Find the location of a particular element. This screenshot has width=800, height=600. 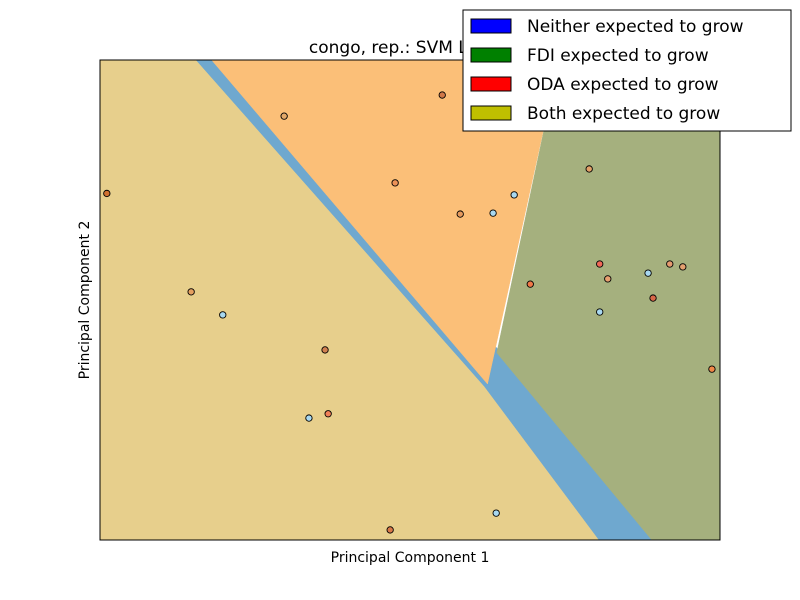

legend-label: Both expected to grow is located at coordinates (623, 114).